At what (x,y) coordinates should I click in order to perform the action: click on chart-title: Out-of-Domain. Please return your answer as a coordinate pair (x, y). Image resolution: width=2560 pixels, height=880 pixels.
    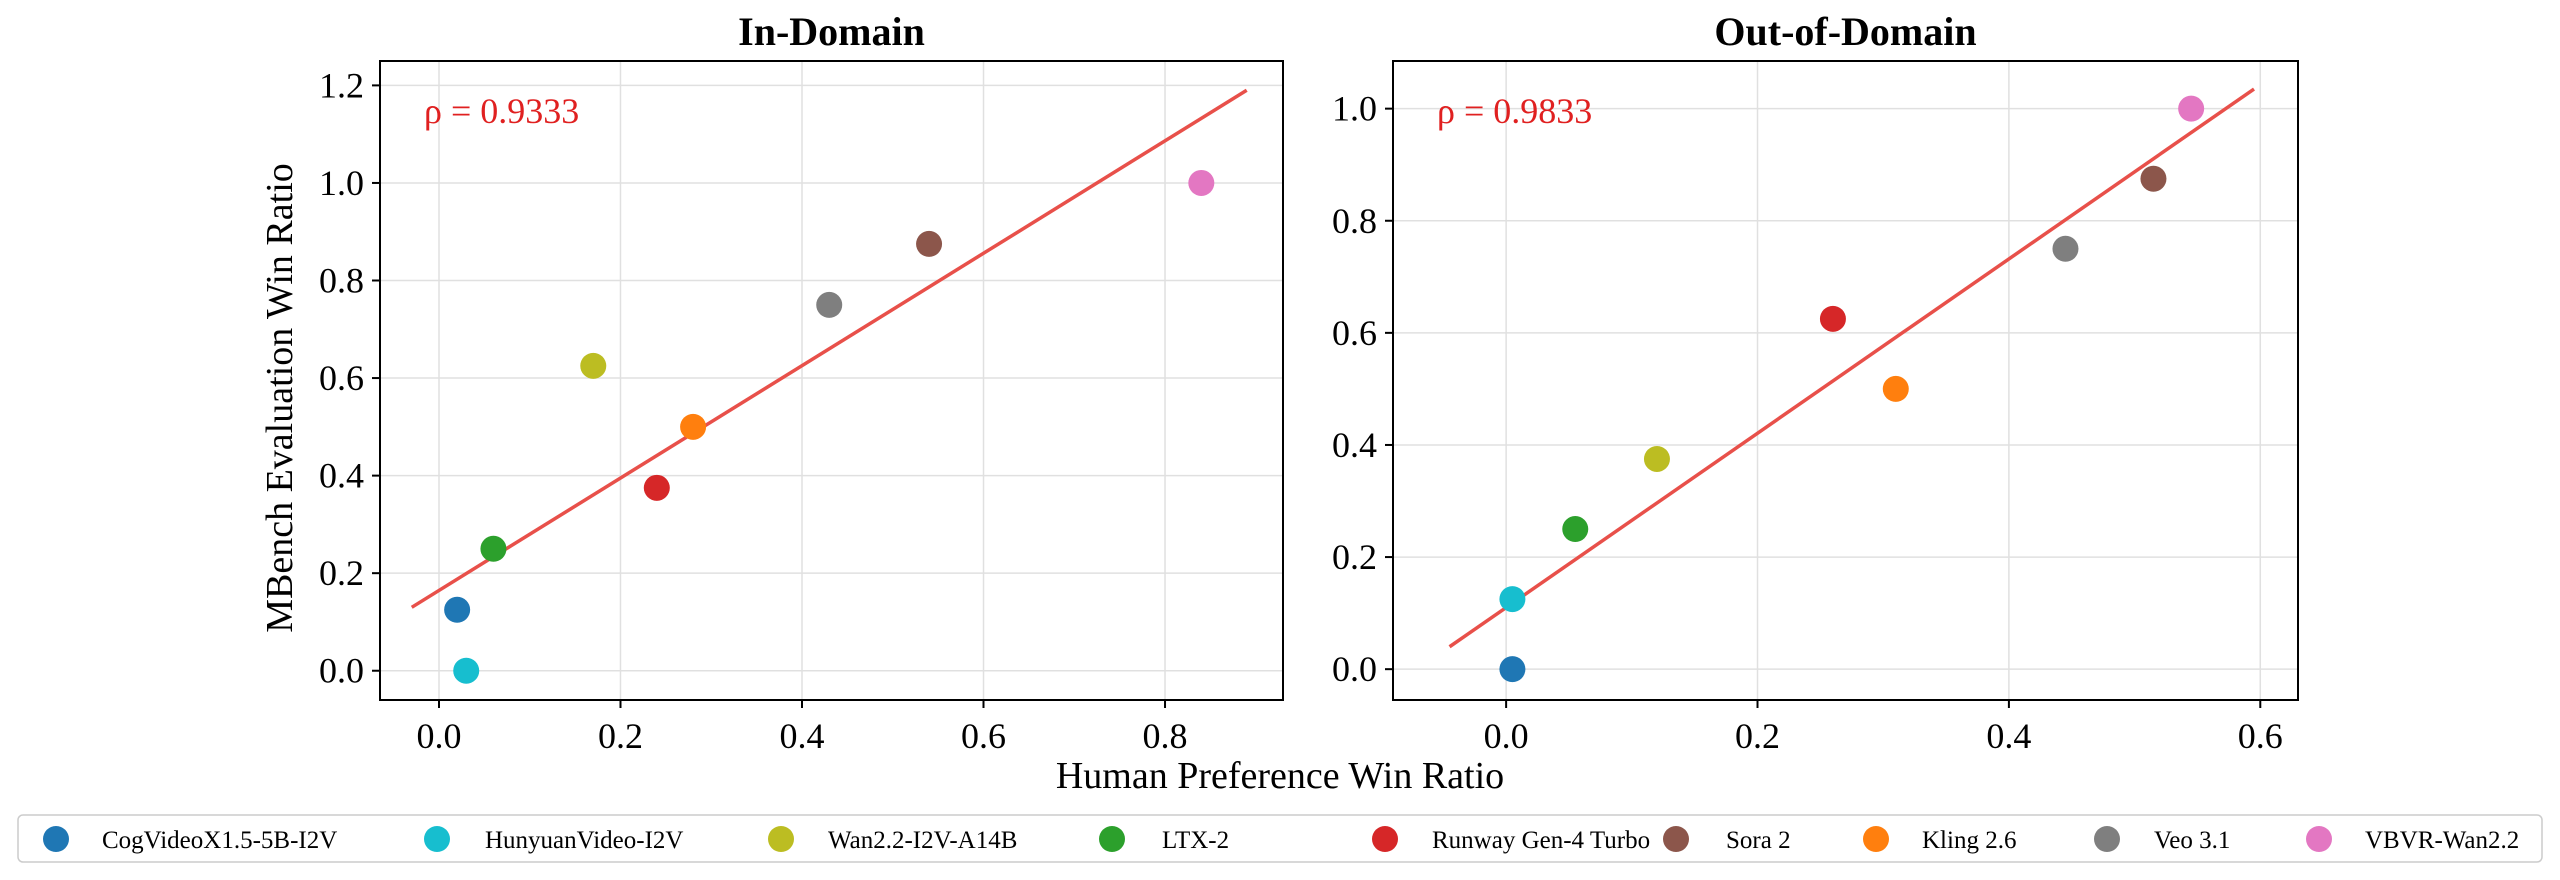
    Looking at the image, I should click on (1845, 31).